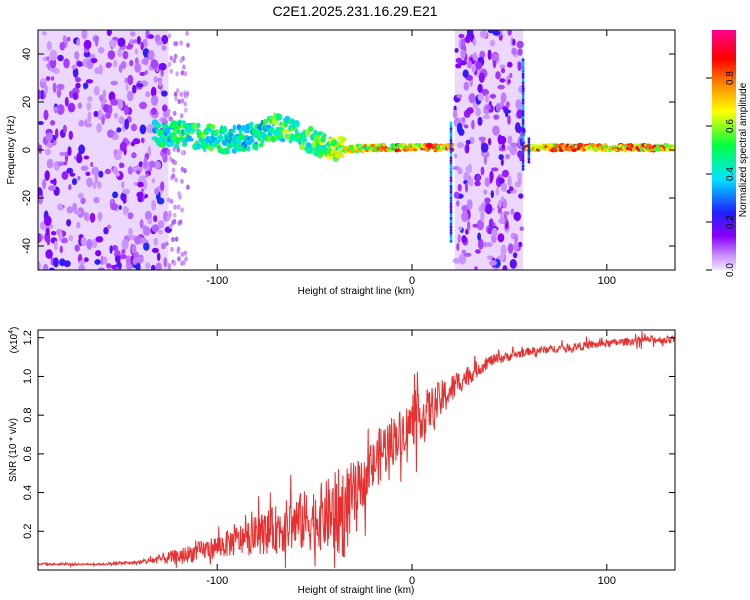 Image resolution: width=750 pixels, height=600 pixels. What do you see at coordinates (14, 340) in the screenshot?
I see `svg-text: (x104)` at bounding box center [14, 340].